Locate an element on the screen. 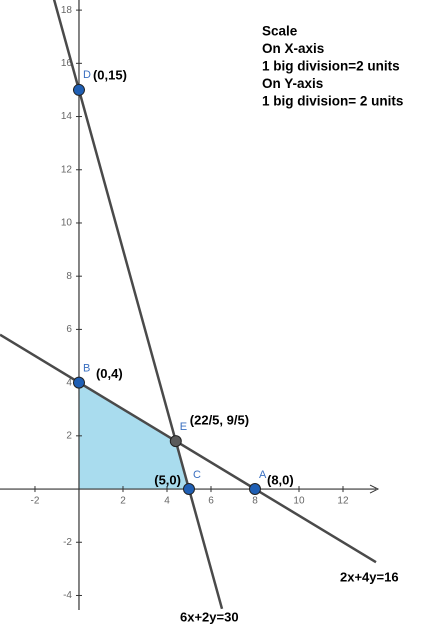  y-tick-label: 12 is located at coordinates (67, 169).